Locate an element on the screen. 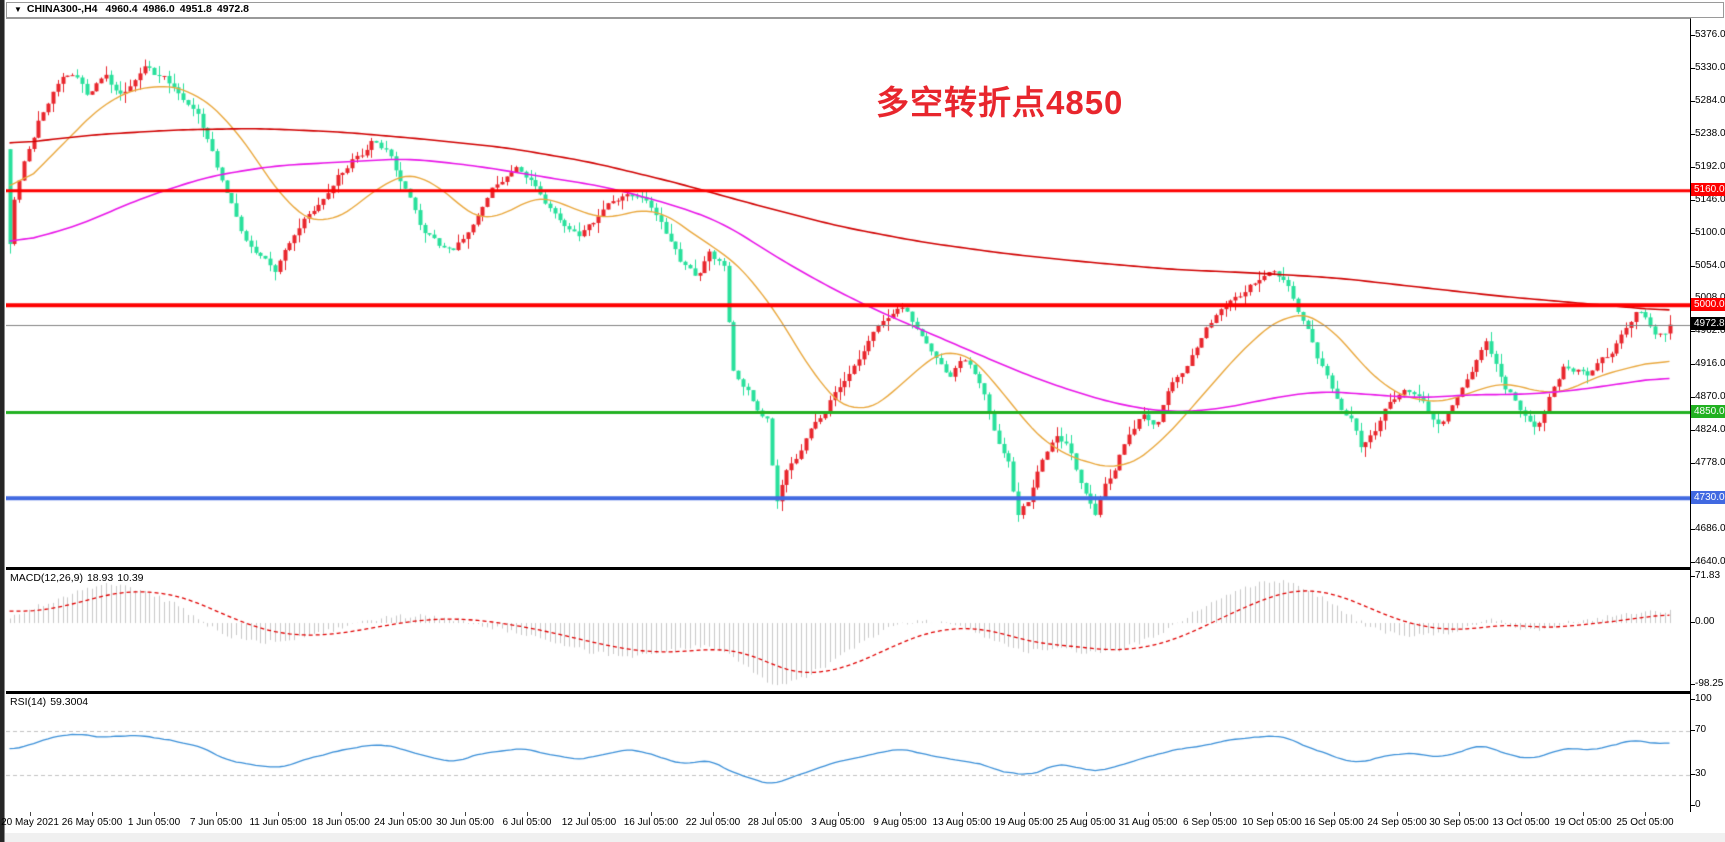 This screenshot has width=1725, height=842. axis-tick-label: 5100.0 is located at coordinates (1710, 232).